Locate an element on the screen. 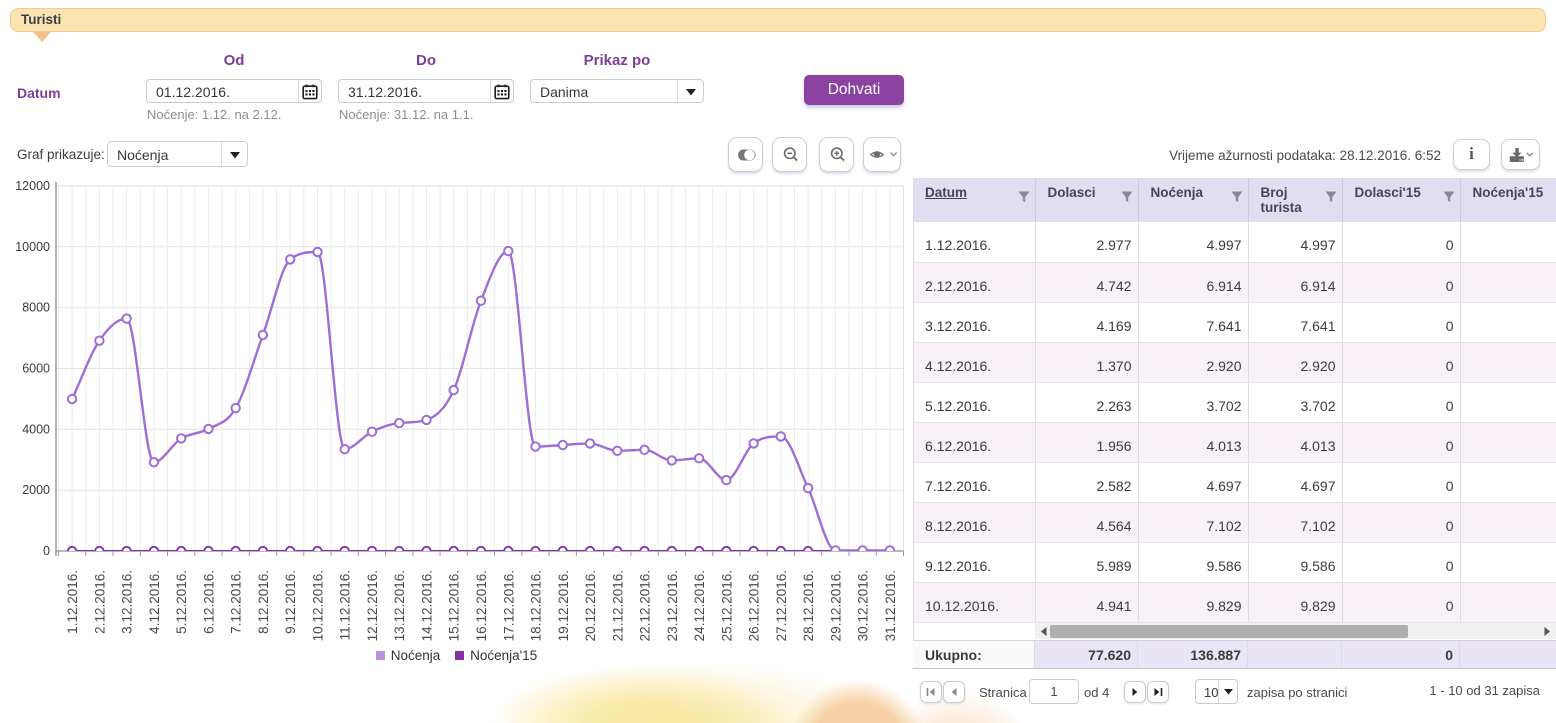  svg-text: 18.12.2016. is located at coordinates (536, 605).